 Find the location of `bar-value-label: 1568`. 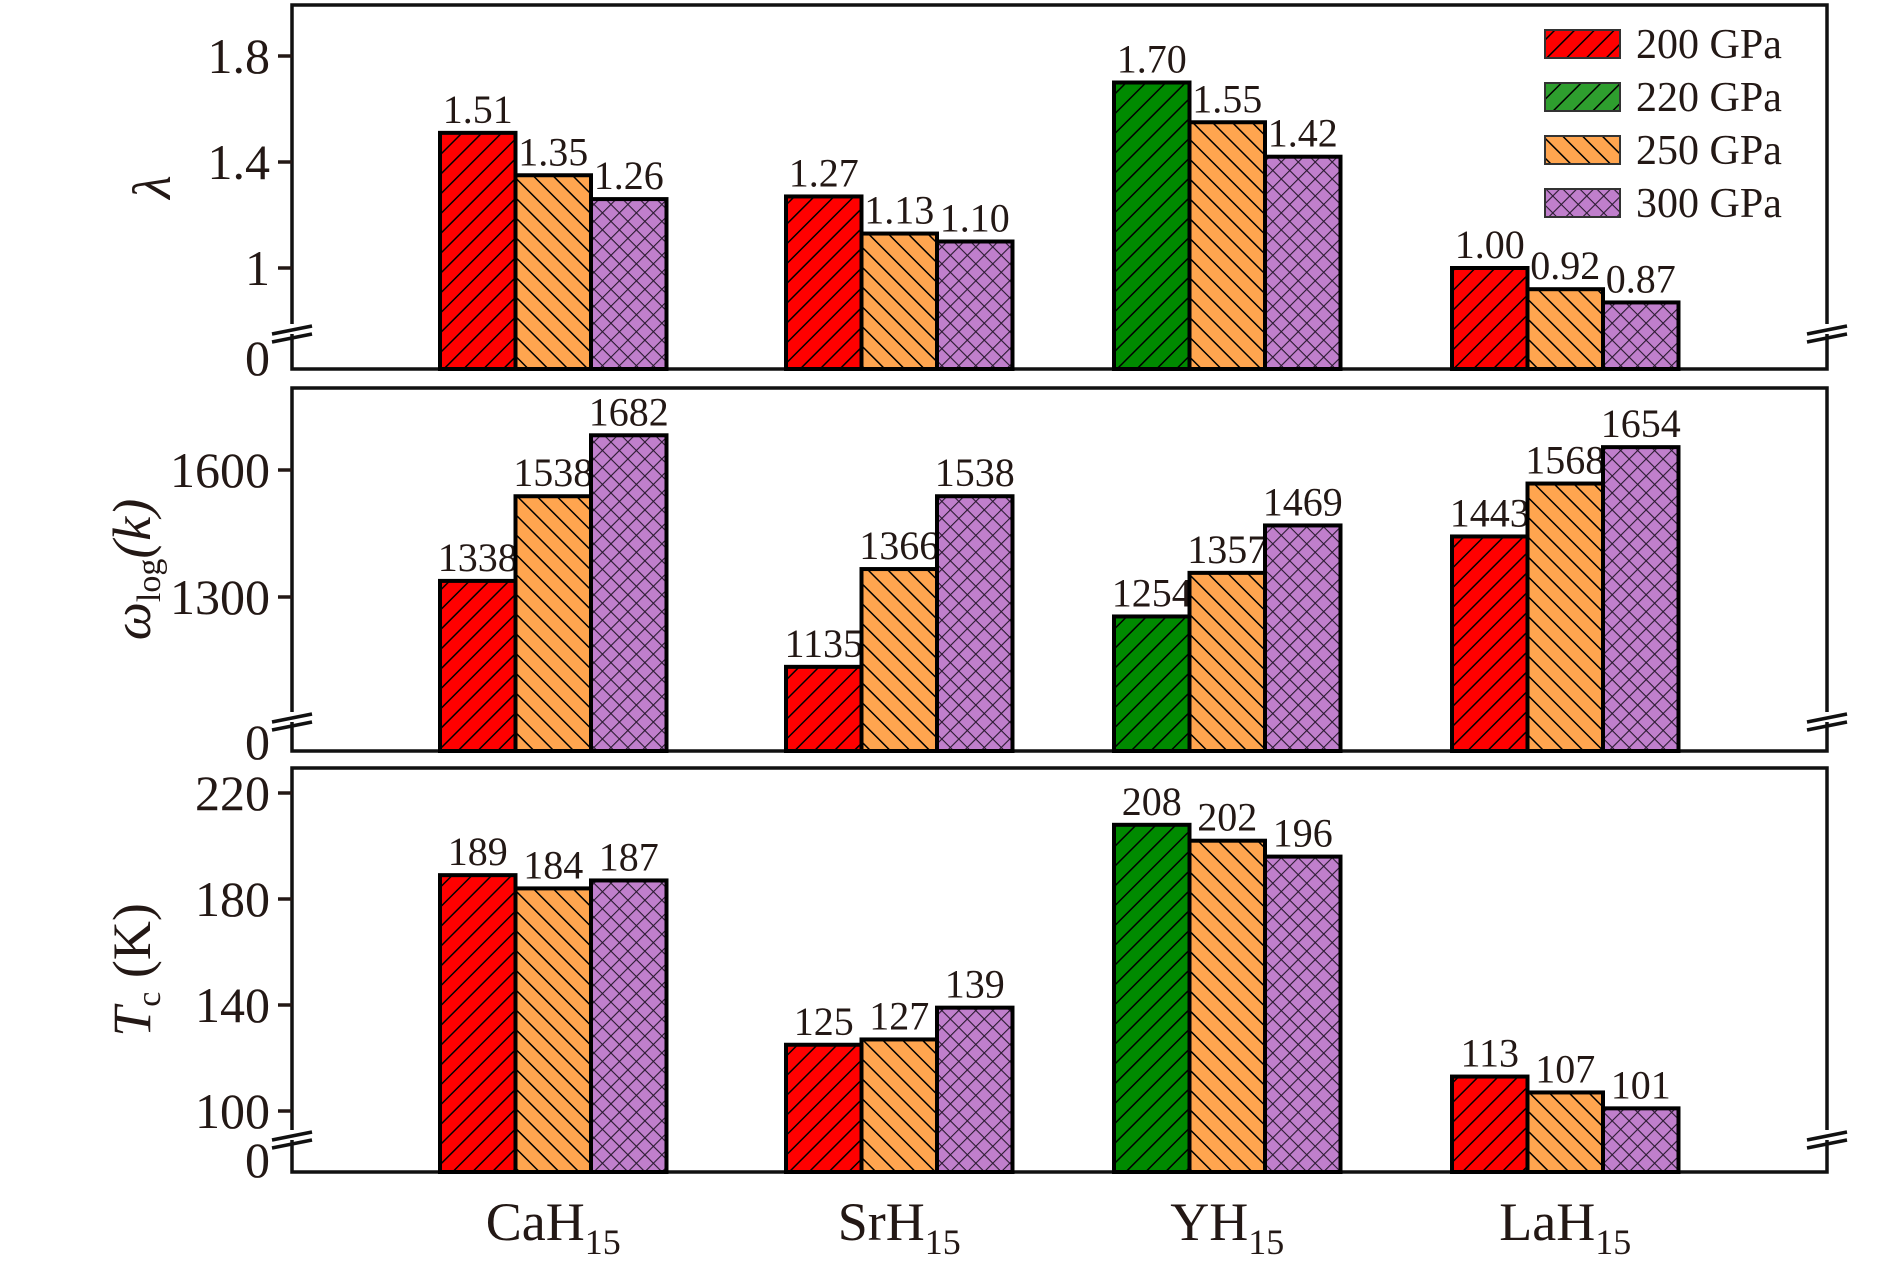

bar-value-label: 1568 is located at coordinates (1565, 460).